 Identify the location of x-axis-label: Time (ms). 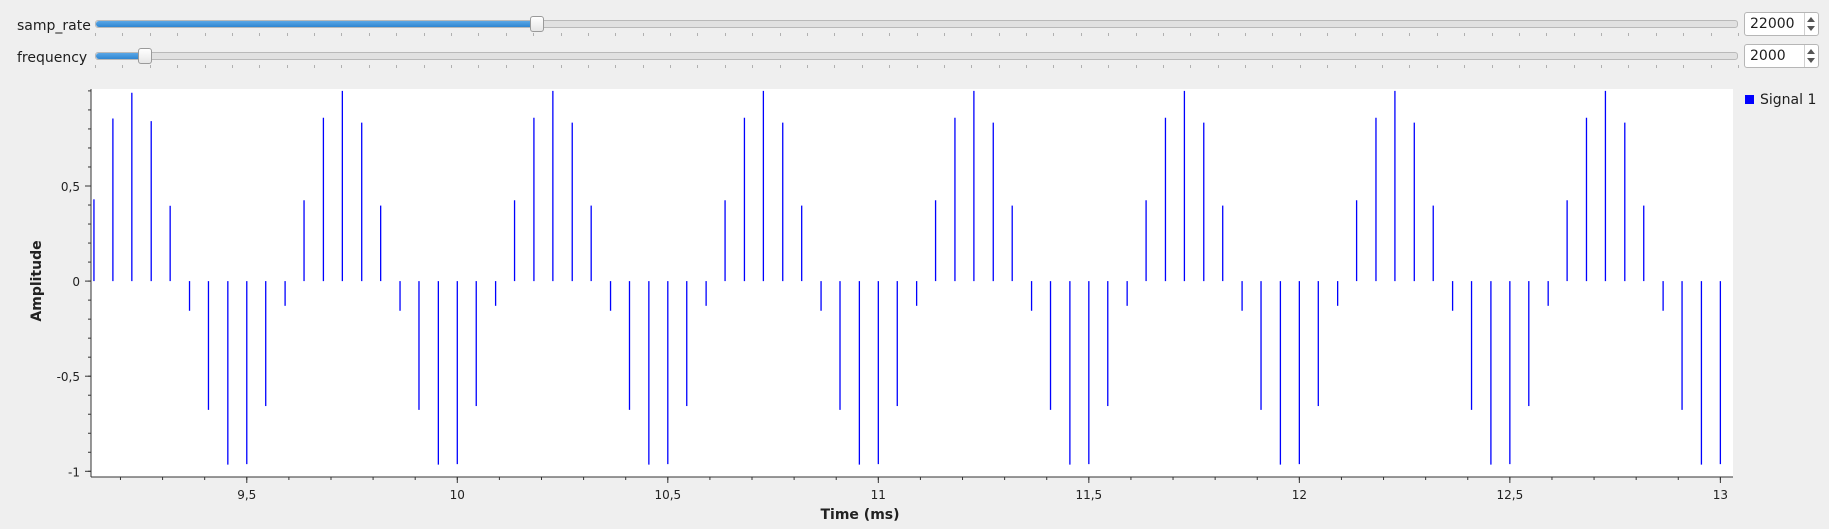
(859, 515).